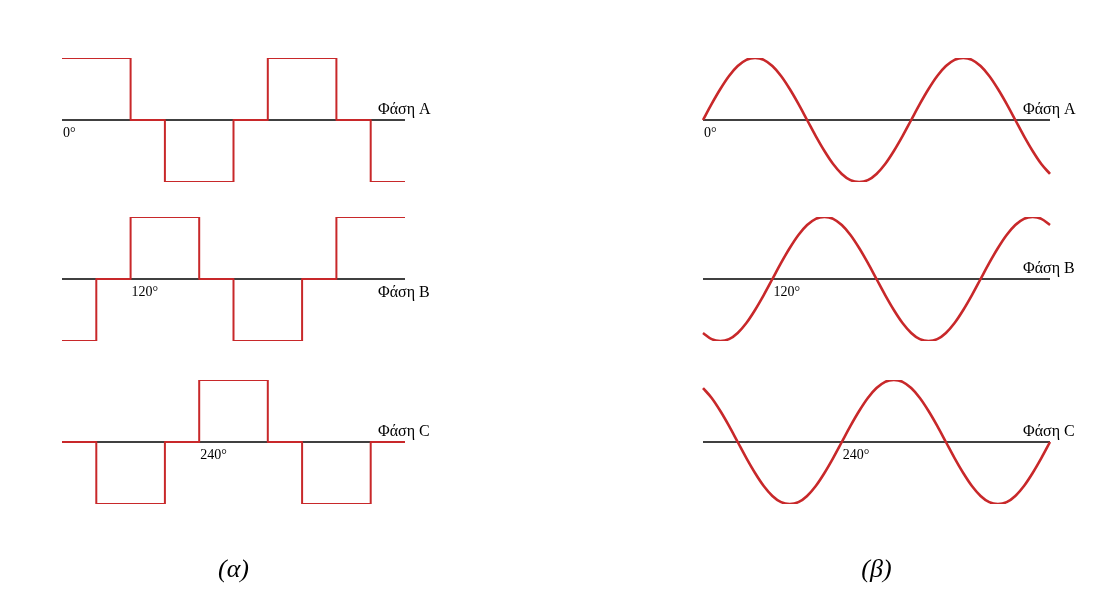  Describe the element at coordinates (1049, 268) in the screenshot. I see `series-label: Φάση B` at that location.